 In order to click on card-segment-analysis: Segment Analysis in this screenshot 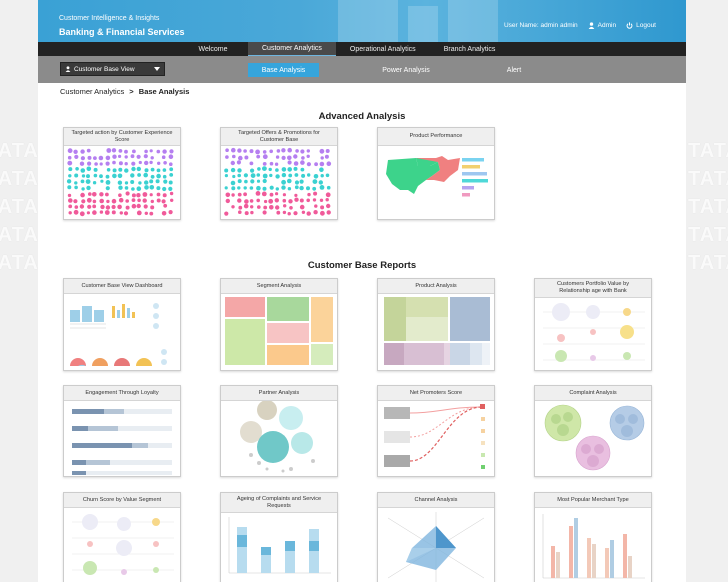, I will do `click(279, 324)`.